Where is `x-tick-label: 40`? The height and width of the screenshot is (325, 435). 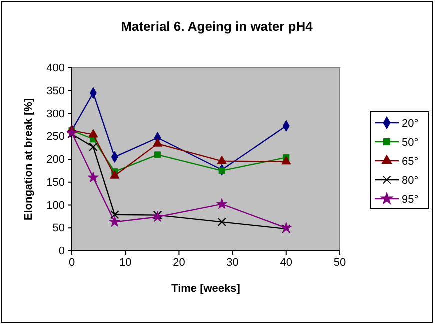
x-tick-label: 40 is located at coordinates (286, 262).